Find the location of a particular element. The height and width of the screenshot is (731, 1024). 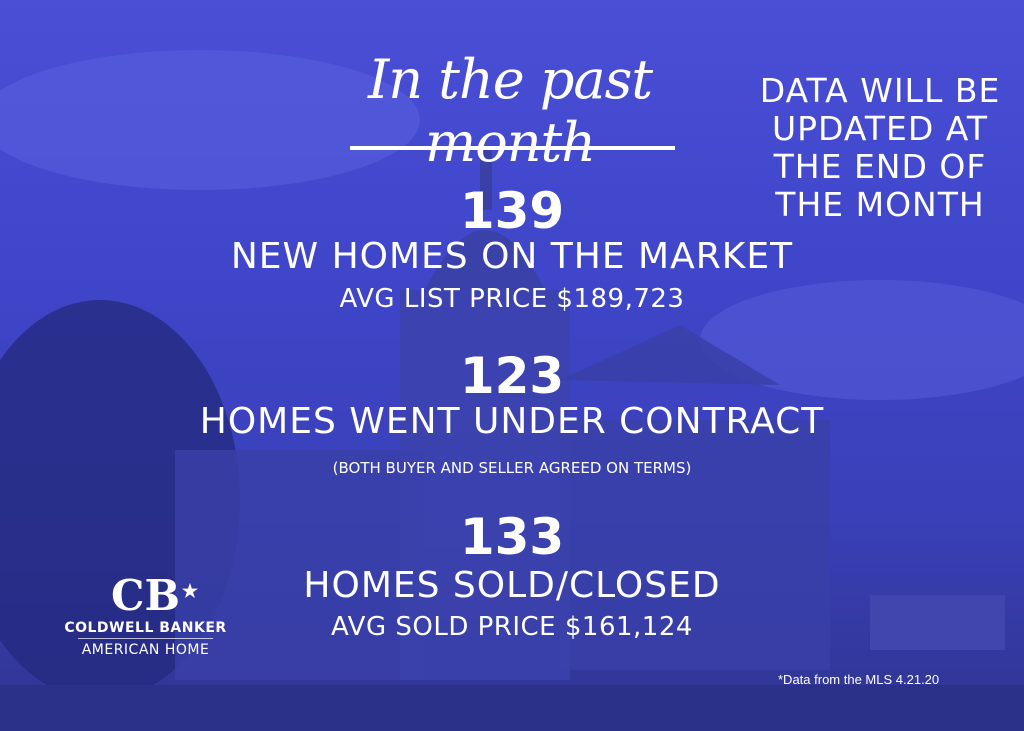

brand-office: AMERICAN HOME is located at coordinates (145, 648).